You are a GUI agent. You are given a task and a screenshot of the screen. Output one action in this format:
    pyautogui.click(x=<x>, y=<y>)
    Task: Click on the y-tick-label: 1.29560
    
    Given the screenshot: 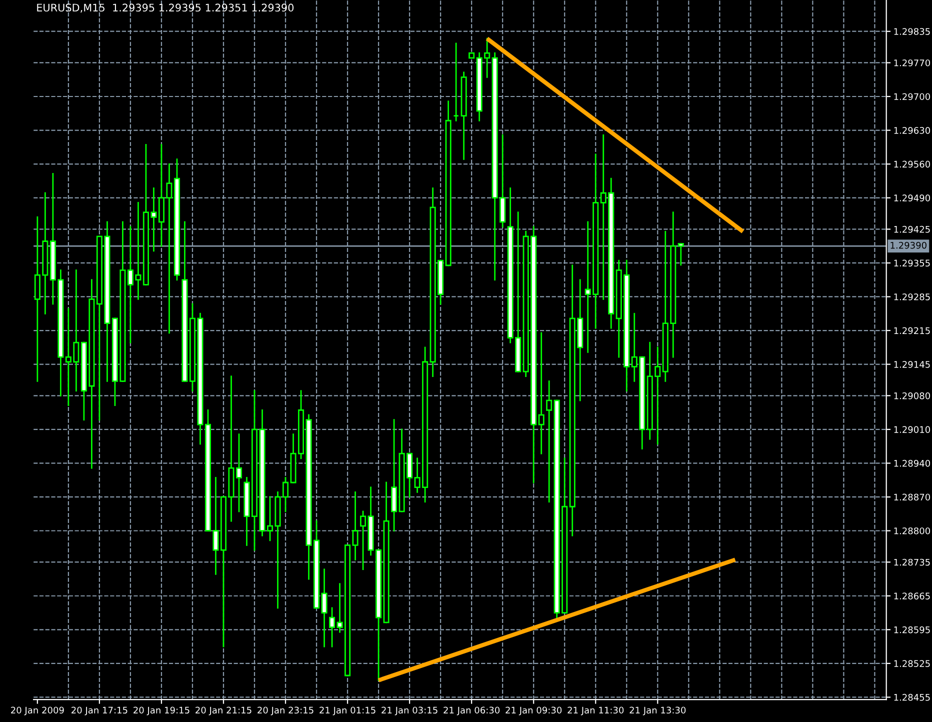 What is the action you would take?
    pyautogui.click(x=912, y=164)
    